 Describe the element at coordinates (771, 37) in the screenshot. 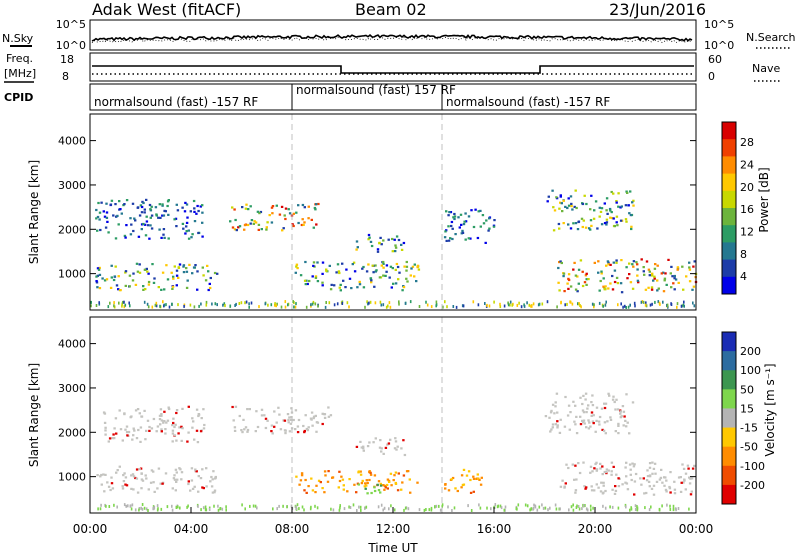

I see `noise-right-label: N.Search` at that location.